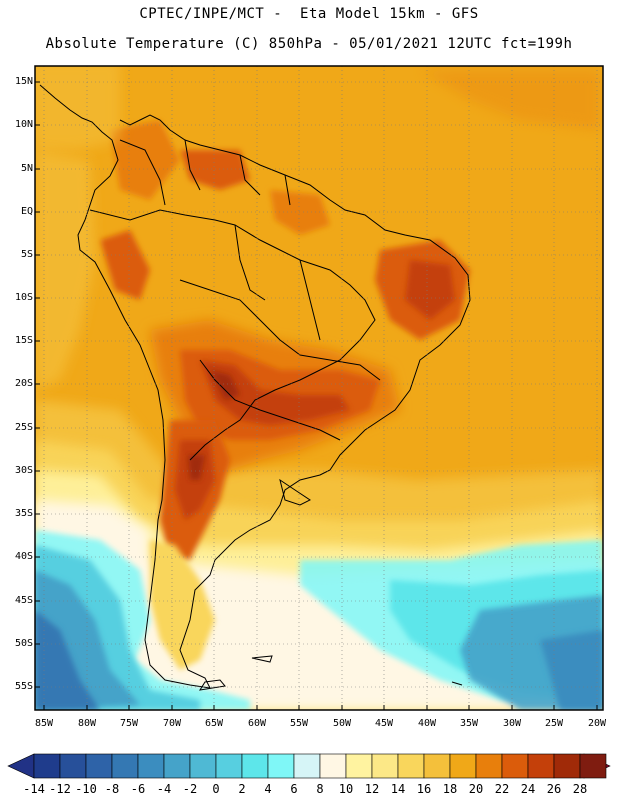  What do you see at coordinates (87, 723) in the screenshot?
I see `lon-label: 80W` at bounding box center [87, 723].